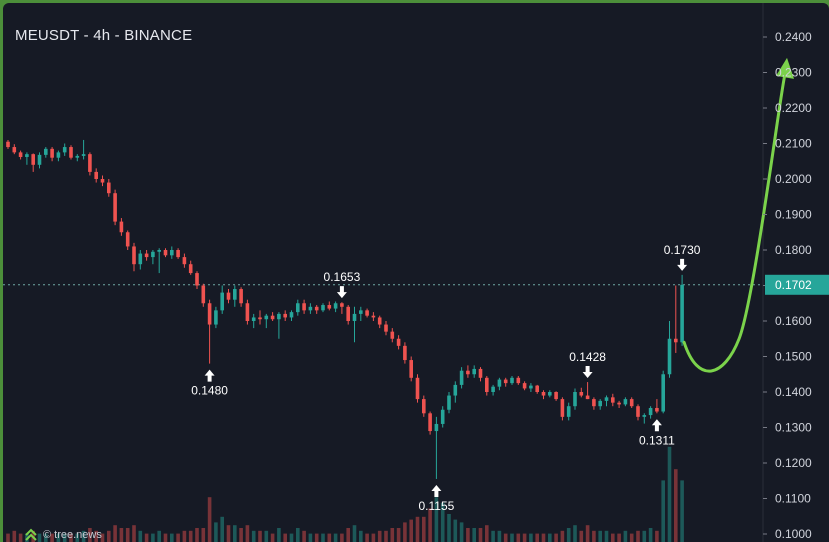  Describe the element at coordinates (587, 372) in the screenshot. I see `annotation-arrow-down` at that location.